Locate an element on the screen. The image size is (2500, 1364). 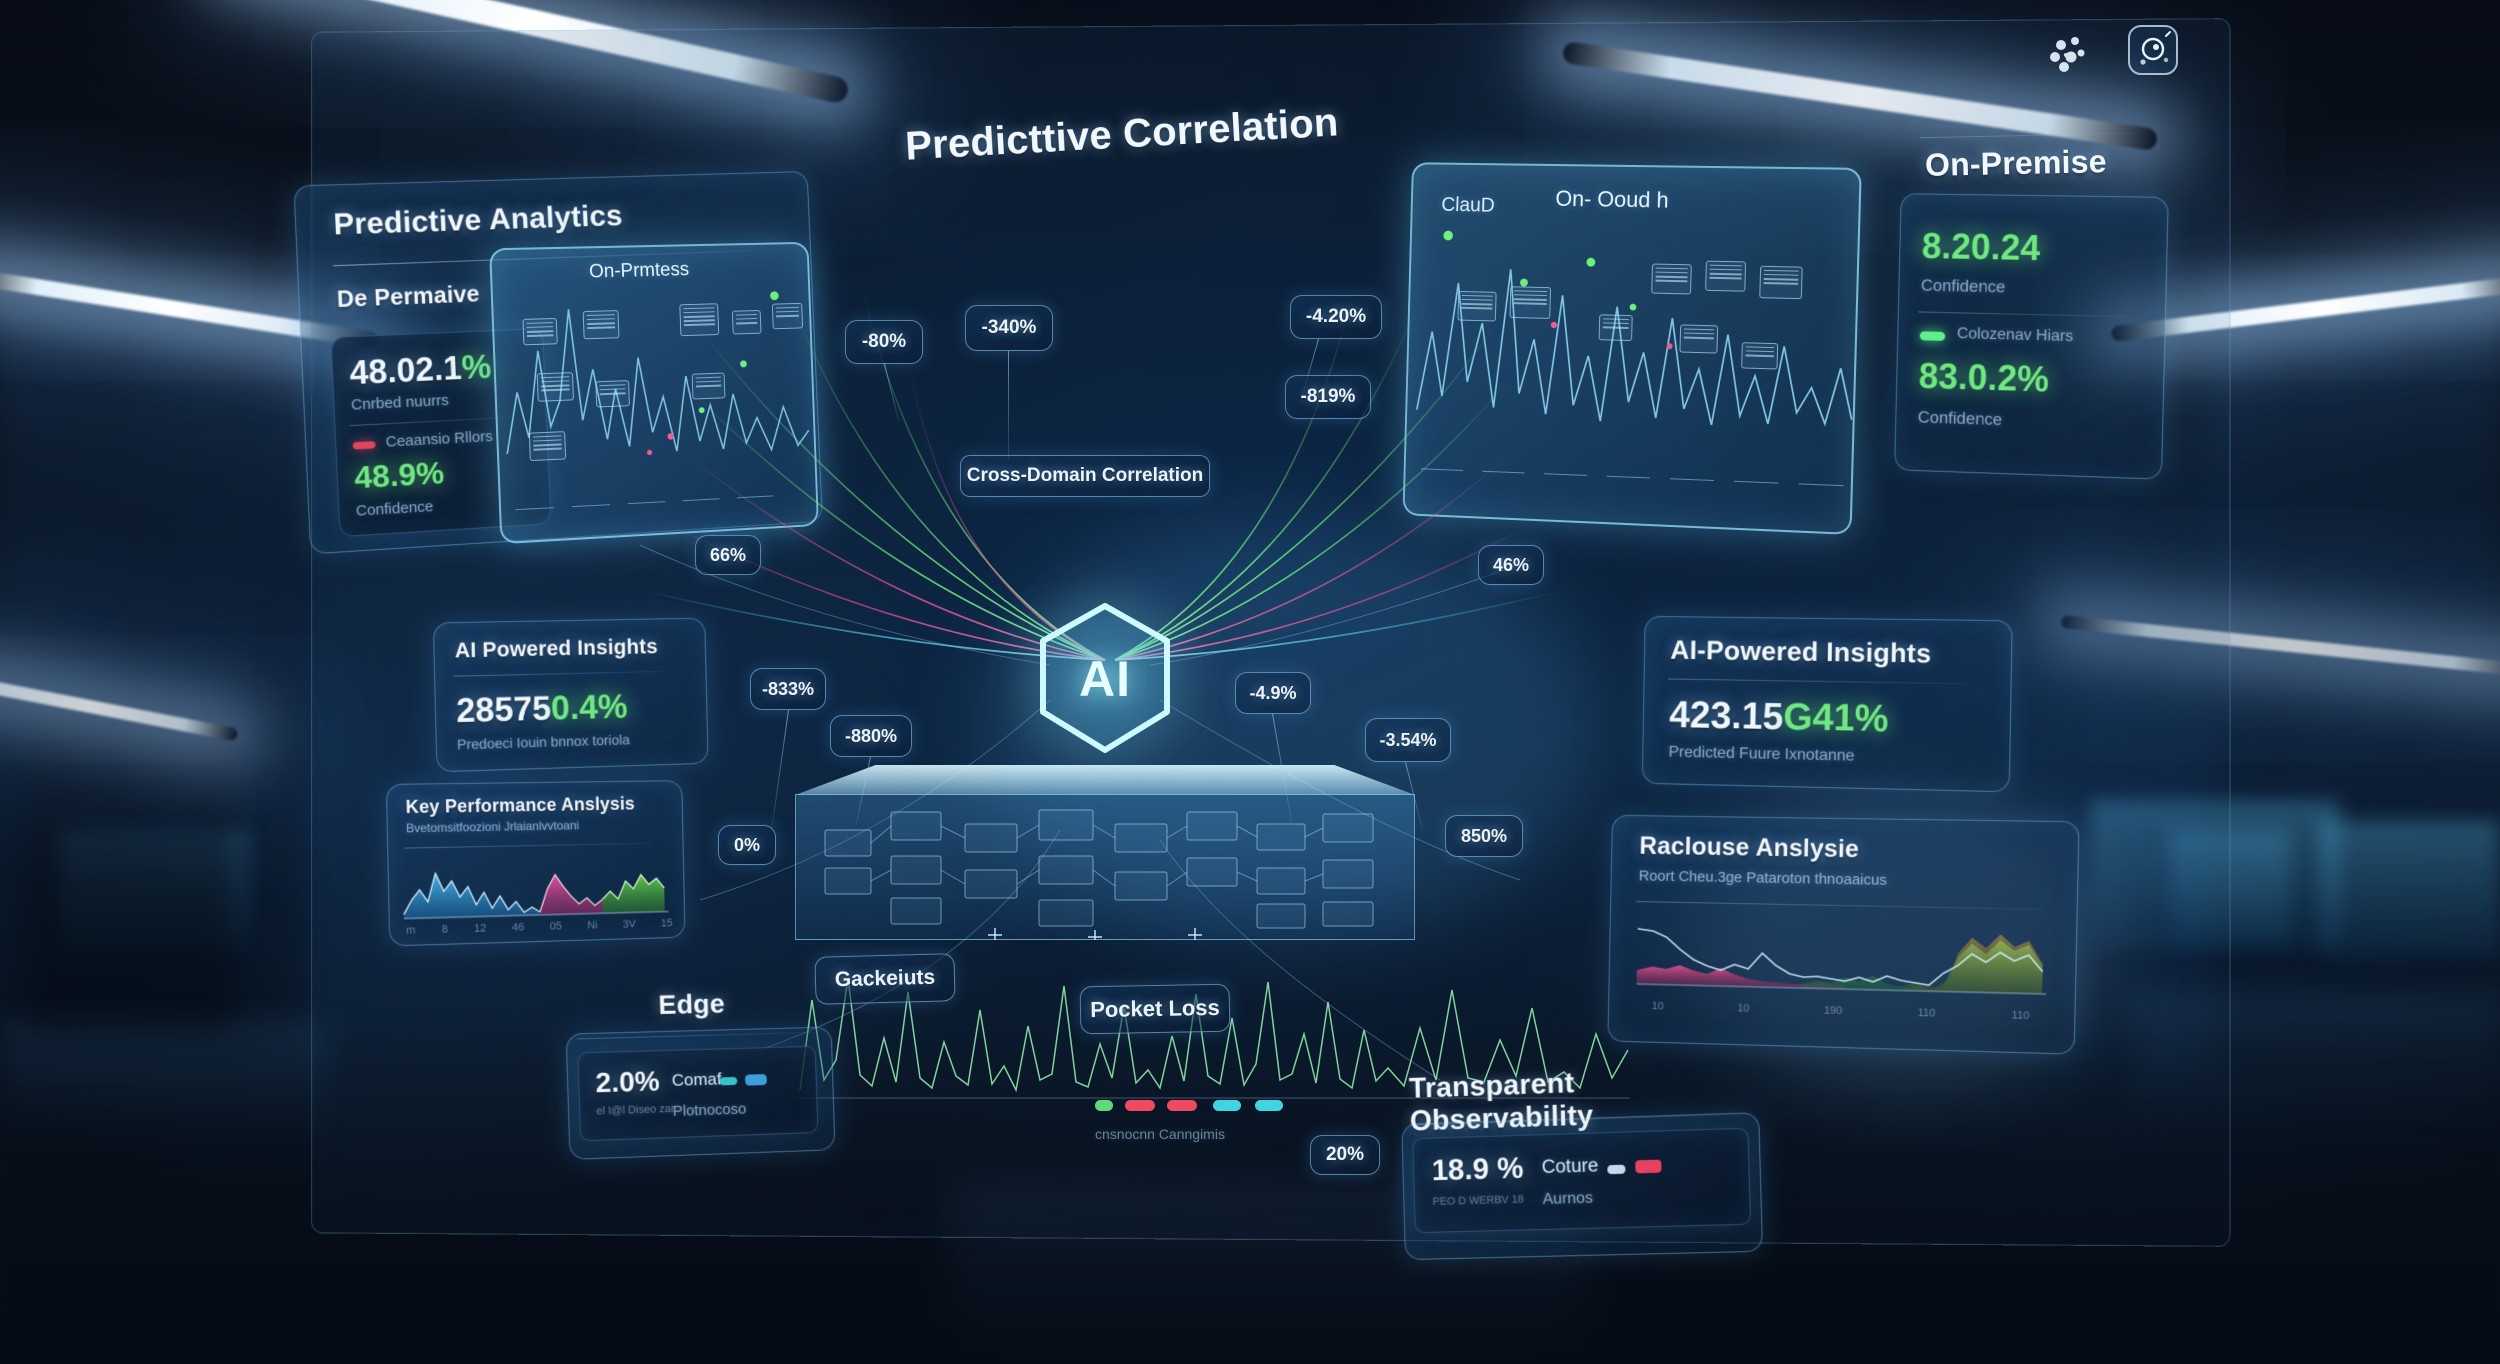
on-premise-metric-1: 8.20.24 is located at coordinates (1981, 247).